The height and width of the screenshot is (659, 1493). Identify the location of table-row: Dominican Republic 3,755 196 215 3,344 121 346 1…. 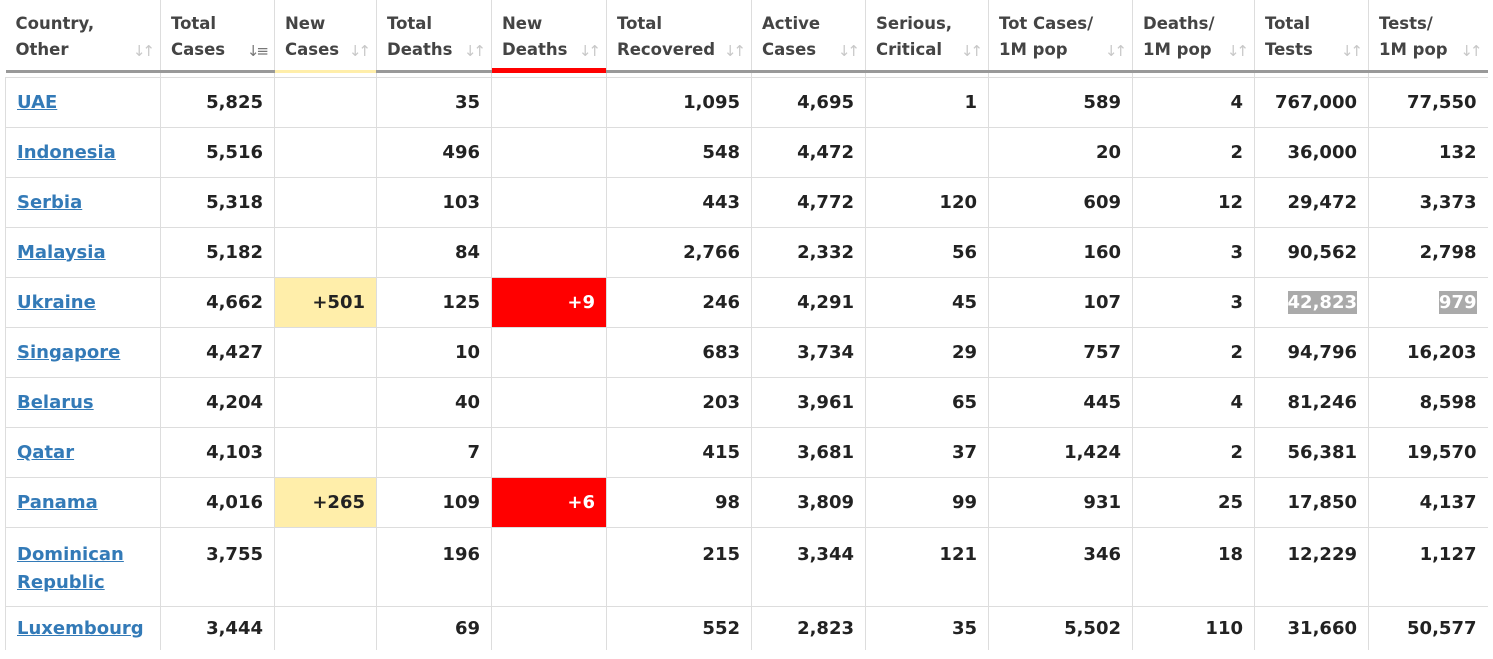
(746, 567).